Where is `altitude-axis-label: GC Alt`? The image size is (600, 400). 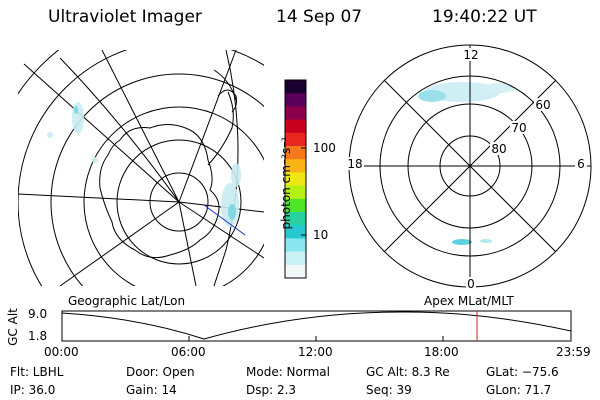 altitude-axis-label: GC Alt is located at coordinates (12, 327).